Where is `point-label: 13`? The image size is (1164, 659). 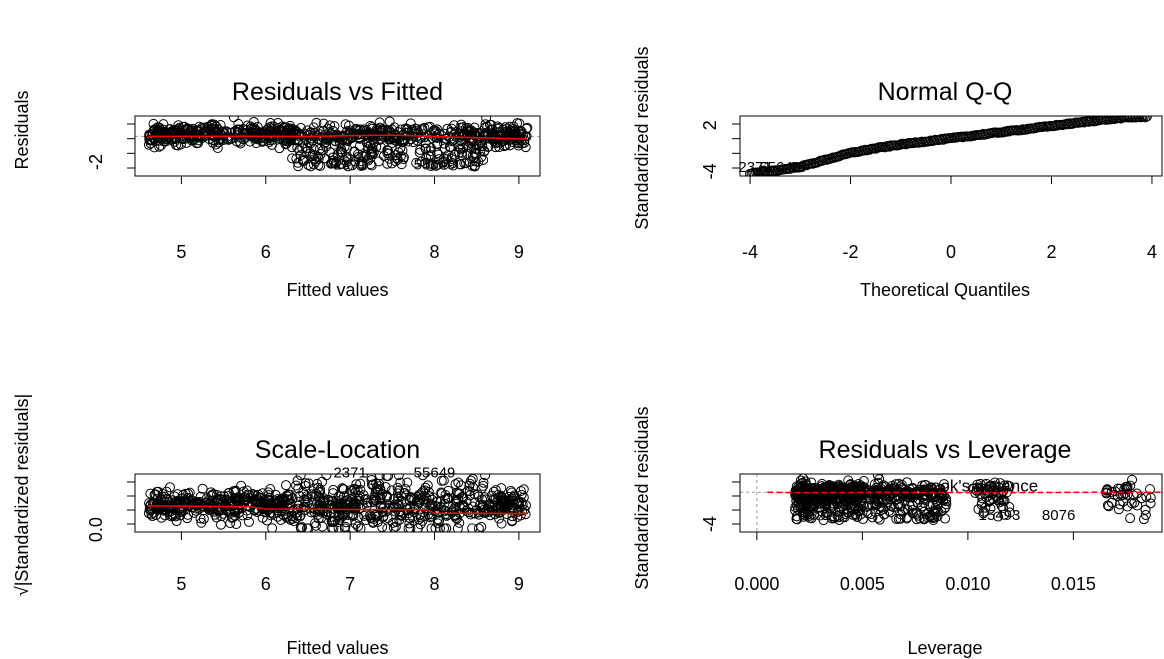 point-label: 13 is located at coordinates (797, 167).